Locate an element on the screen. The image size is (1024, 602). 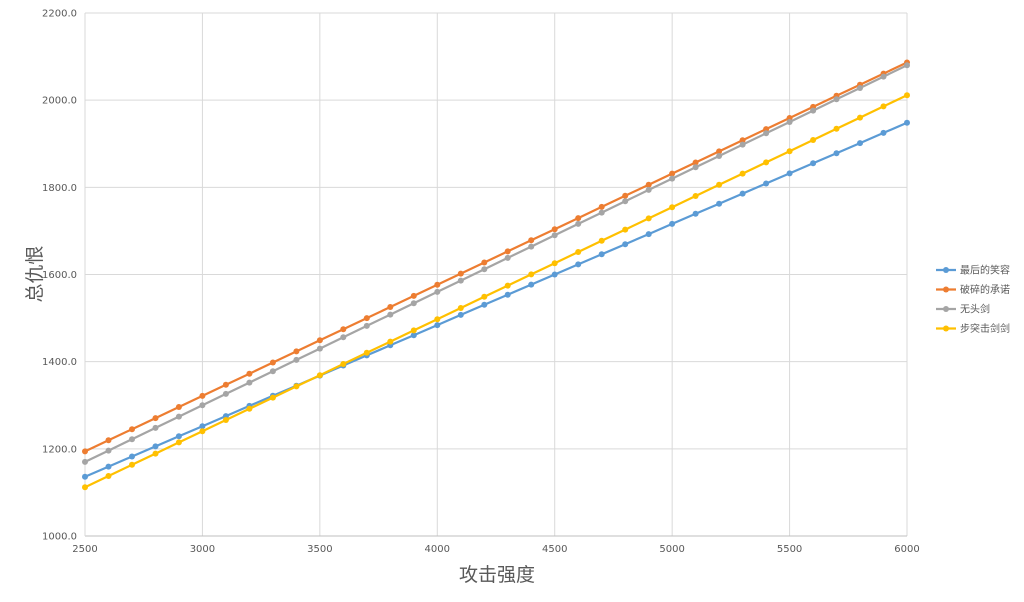
x-tick-label: 4000 is located at coordinates (437, 549).